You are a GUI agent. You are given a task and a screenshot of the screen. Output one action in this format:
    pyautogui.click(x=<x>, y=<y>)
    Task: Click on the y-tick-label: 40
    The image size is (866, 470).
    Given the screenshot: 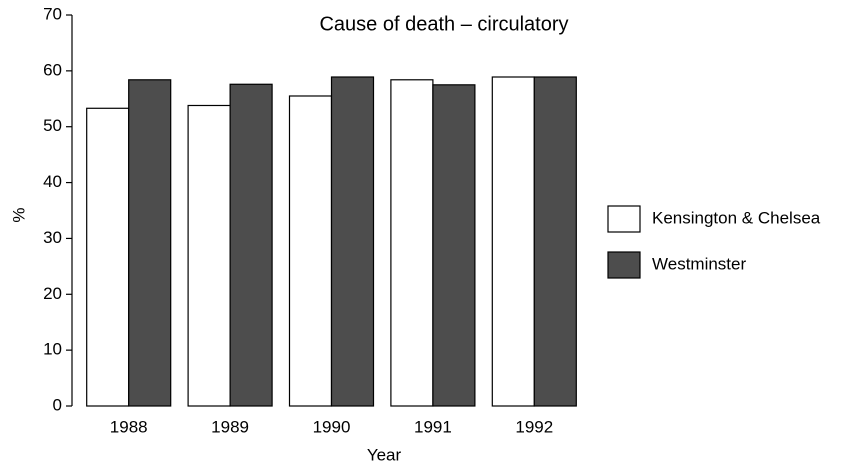 What is the action you would take?
    pyautogui.click(x=52, y=181)
    